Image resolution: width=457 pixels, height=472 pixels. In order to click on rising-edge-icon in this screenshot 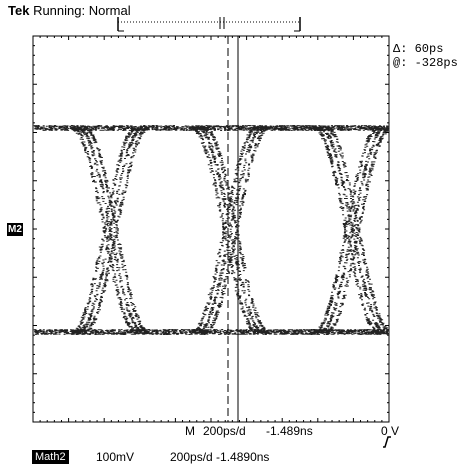, I will do `click(387, 442)`.